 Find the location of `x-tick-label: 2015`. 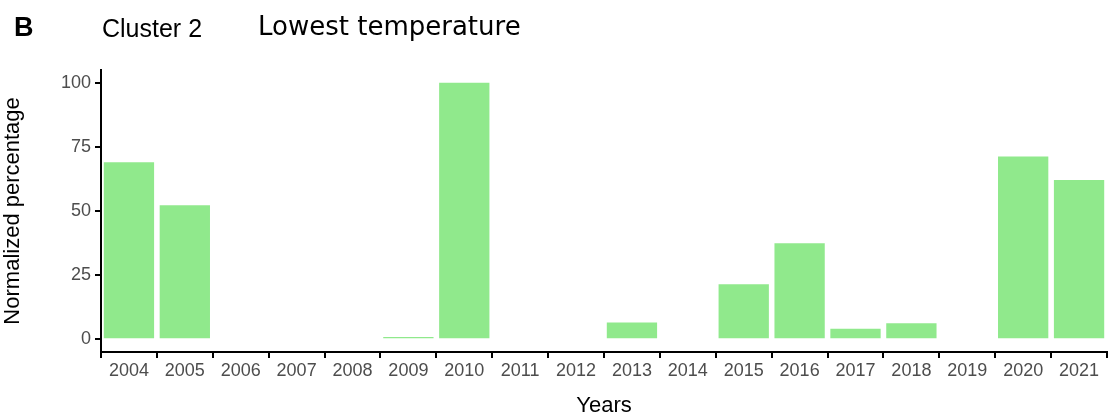

x-tick-label: 2015 is located at coordinates (743, 369).